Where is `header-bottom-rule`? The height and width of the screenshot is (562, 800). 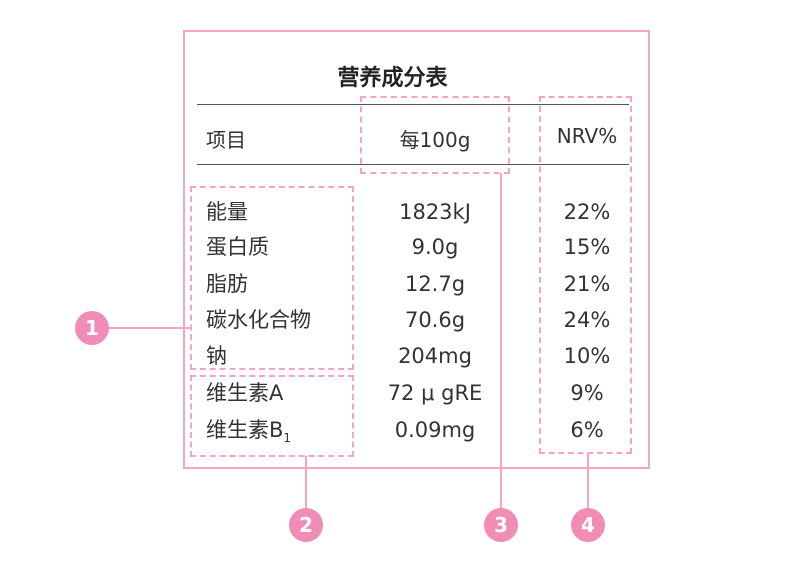 header-bottom-rule is located at coordinates (413, 164).